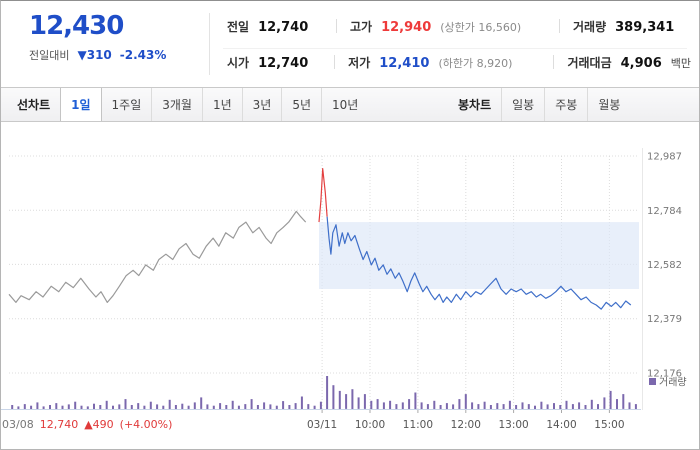  I want to click on stats-row-separator, so click(455, 48).